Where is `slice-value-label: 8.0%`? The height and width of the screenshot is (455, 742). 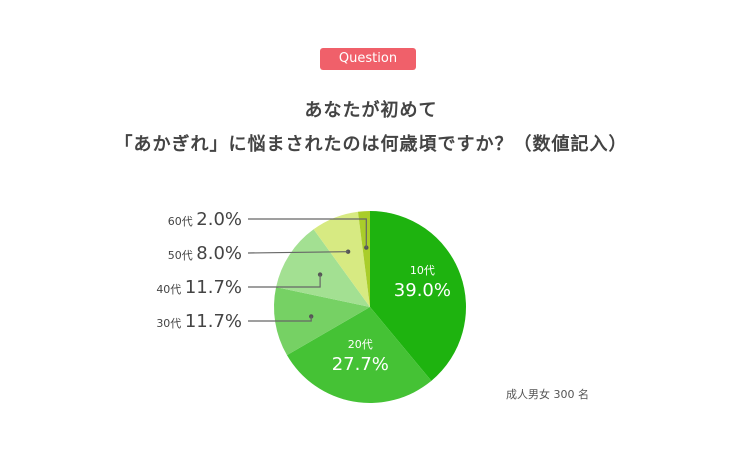 slice-value-label: 8.0% is located at coordinates (219, 253).